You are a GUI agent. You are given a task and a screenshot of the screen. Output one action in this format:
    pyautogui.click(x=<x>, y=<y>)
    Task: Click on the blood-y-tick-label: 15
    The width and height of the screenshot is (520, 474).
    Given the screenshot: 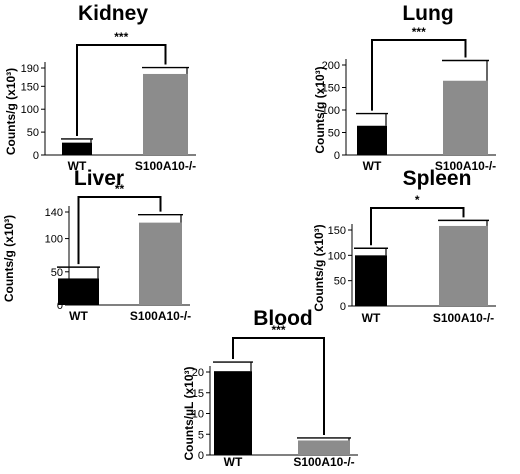 What is the action you would take?
    pyautogui.click(x=198, y=394)
    